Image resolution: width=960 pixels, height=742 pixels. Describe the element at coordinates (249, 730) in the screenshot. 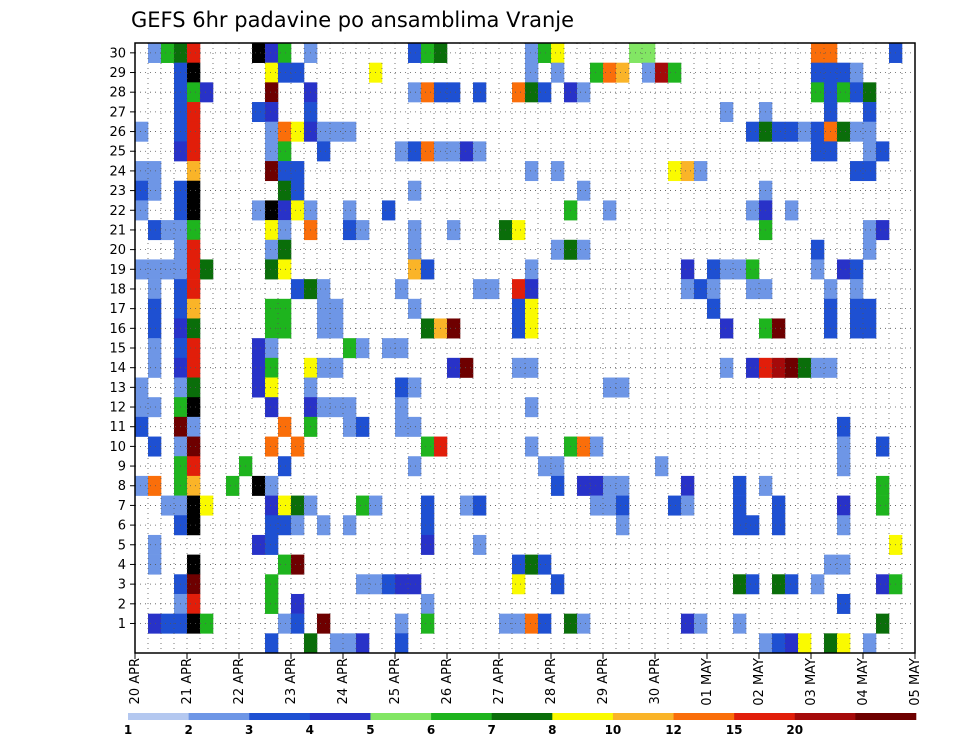

I see `colorbar-label: 3` at that location.